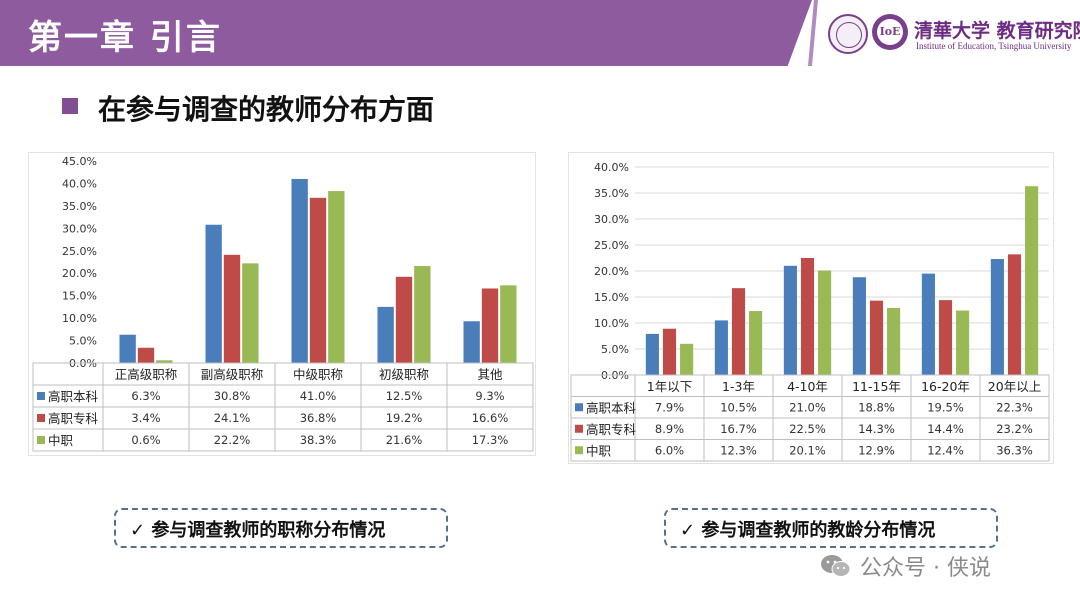 The image size is (1080, 608). I want to click on x-category-label: 16-20年, so click(945, 386).